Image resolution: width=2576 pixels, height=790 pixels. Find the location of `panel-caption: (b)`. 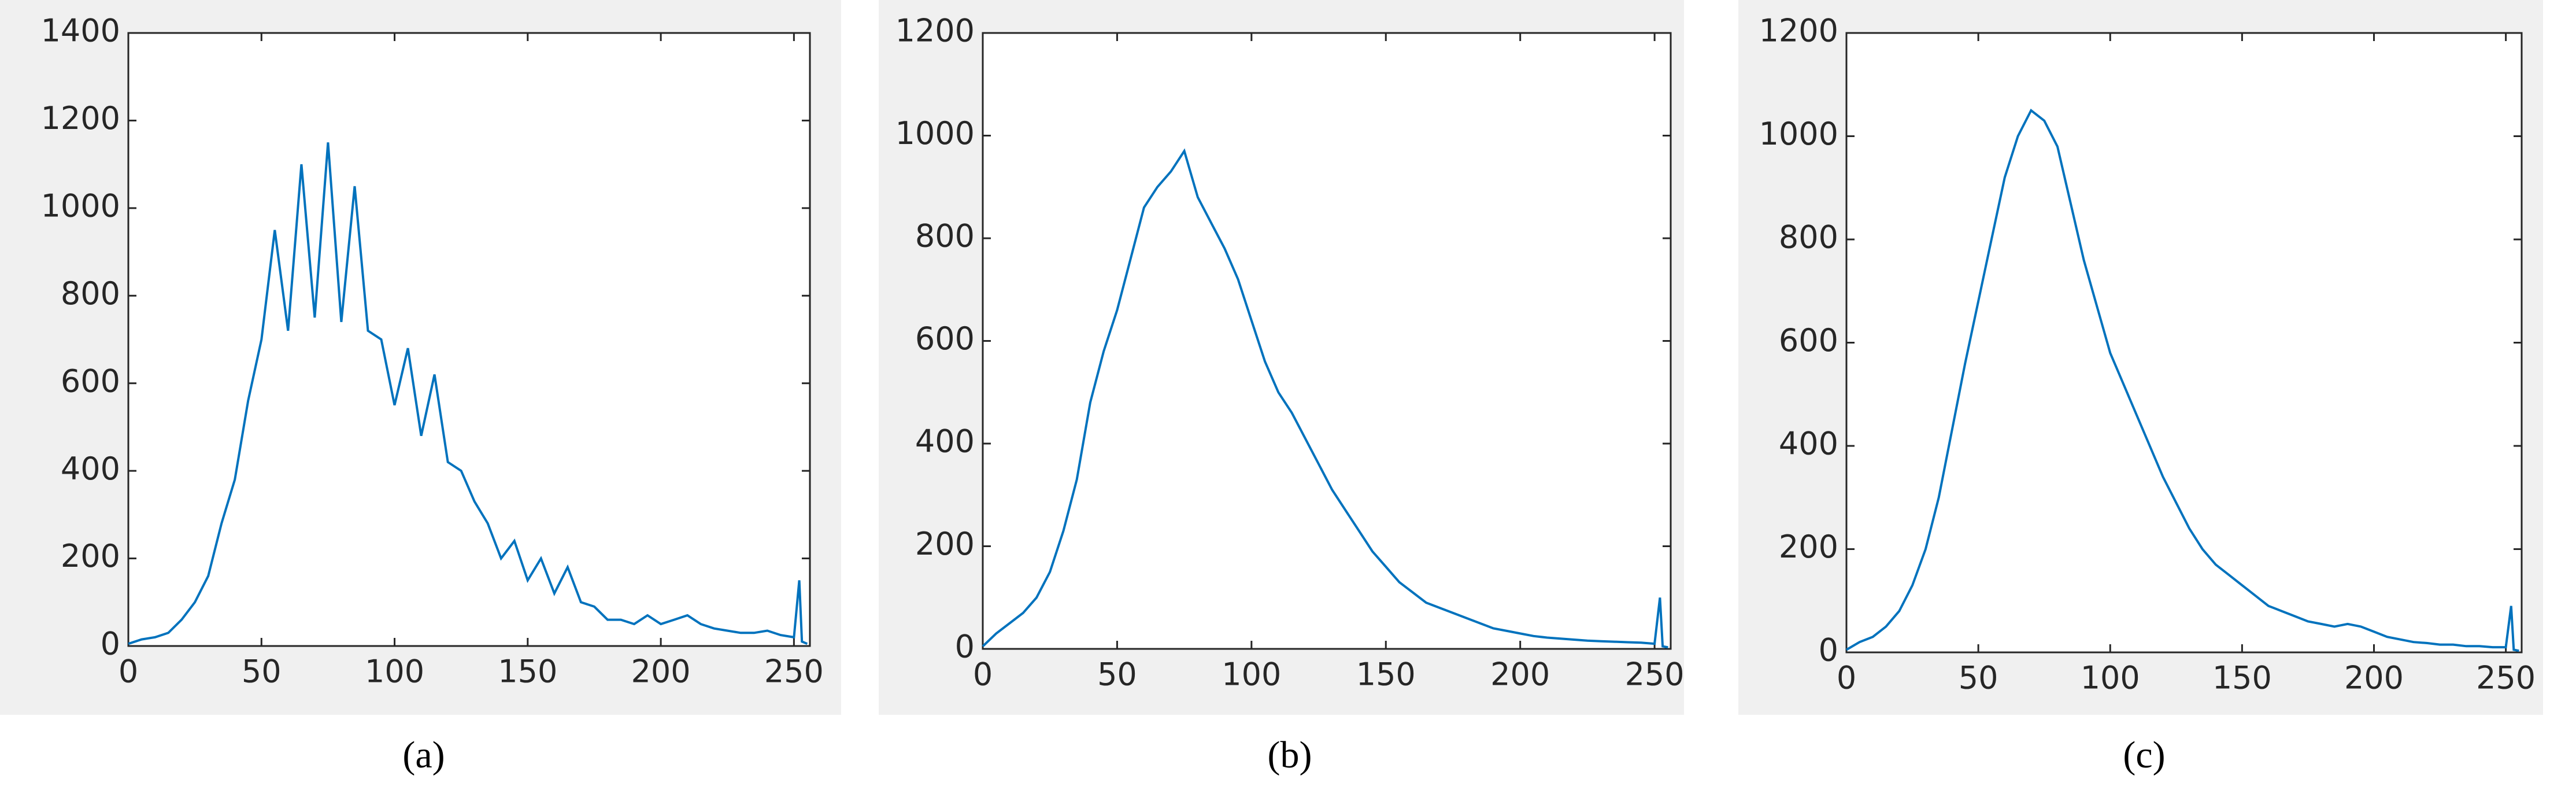

panel-caption: (b) is located at coordinates (1290, 755).